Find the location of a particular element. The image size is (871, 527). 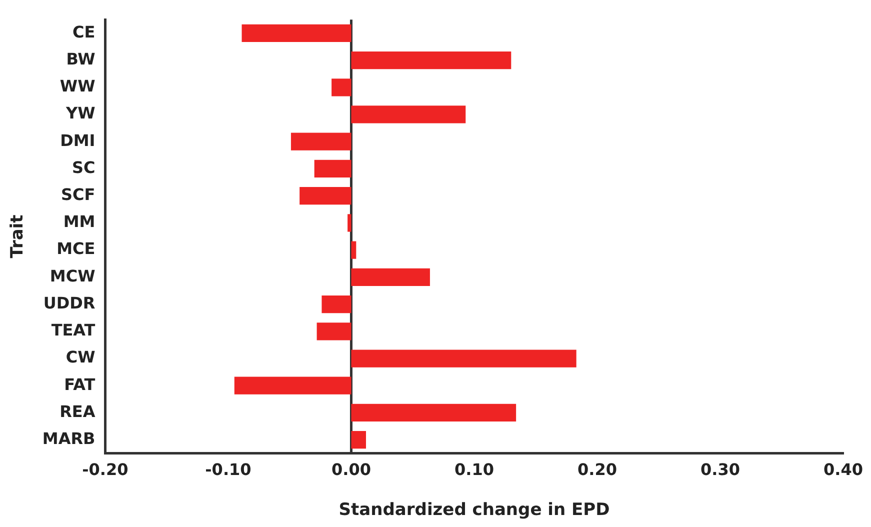

y-tick-label: WW is located at coordinates (78, 86).